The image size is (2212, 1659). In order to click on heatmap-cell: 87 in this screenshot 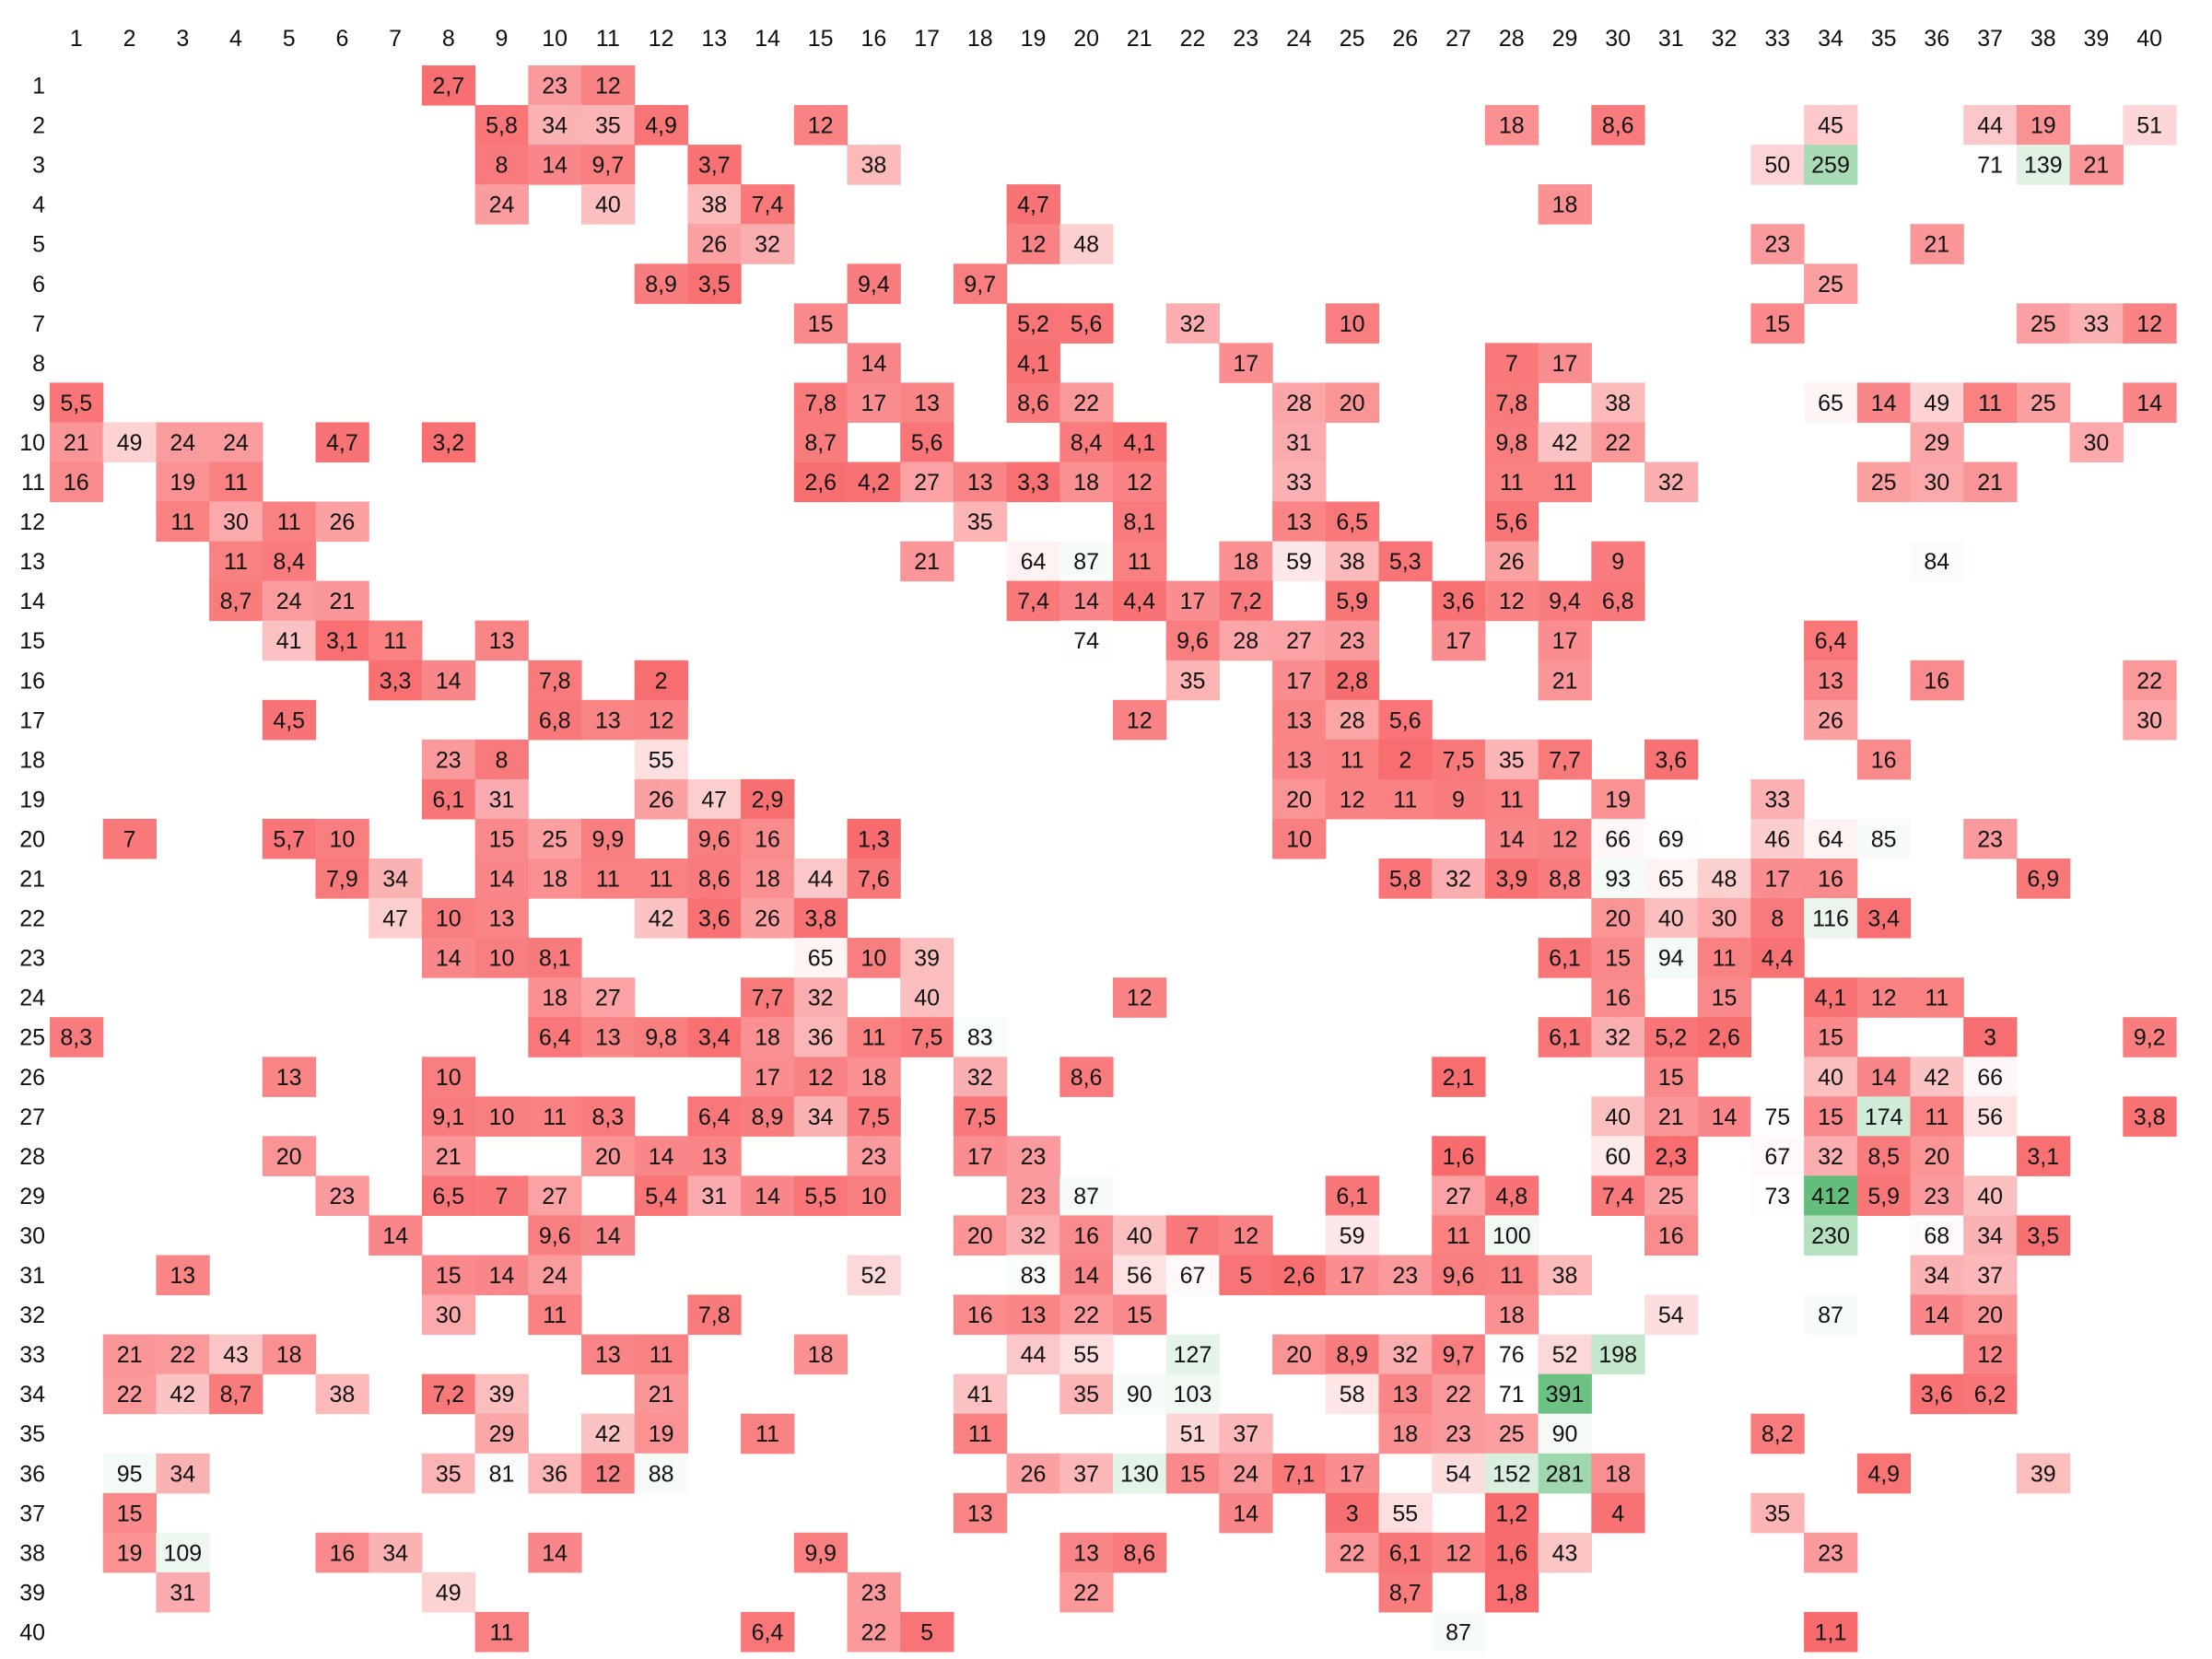, I will do `click(1831, 1315)`.